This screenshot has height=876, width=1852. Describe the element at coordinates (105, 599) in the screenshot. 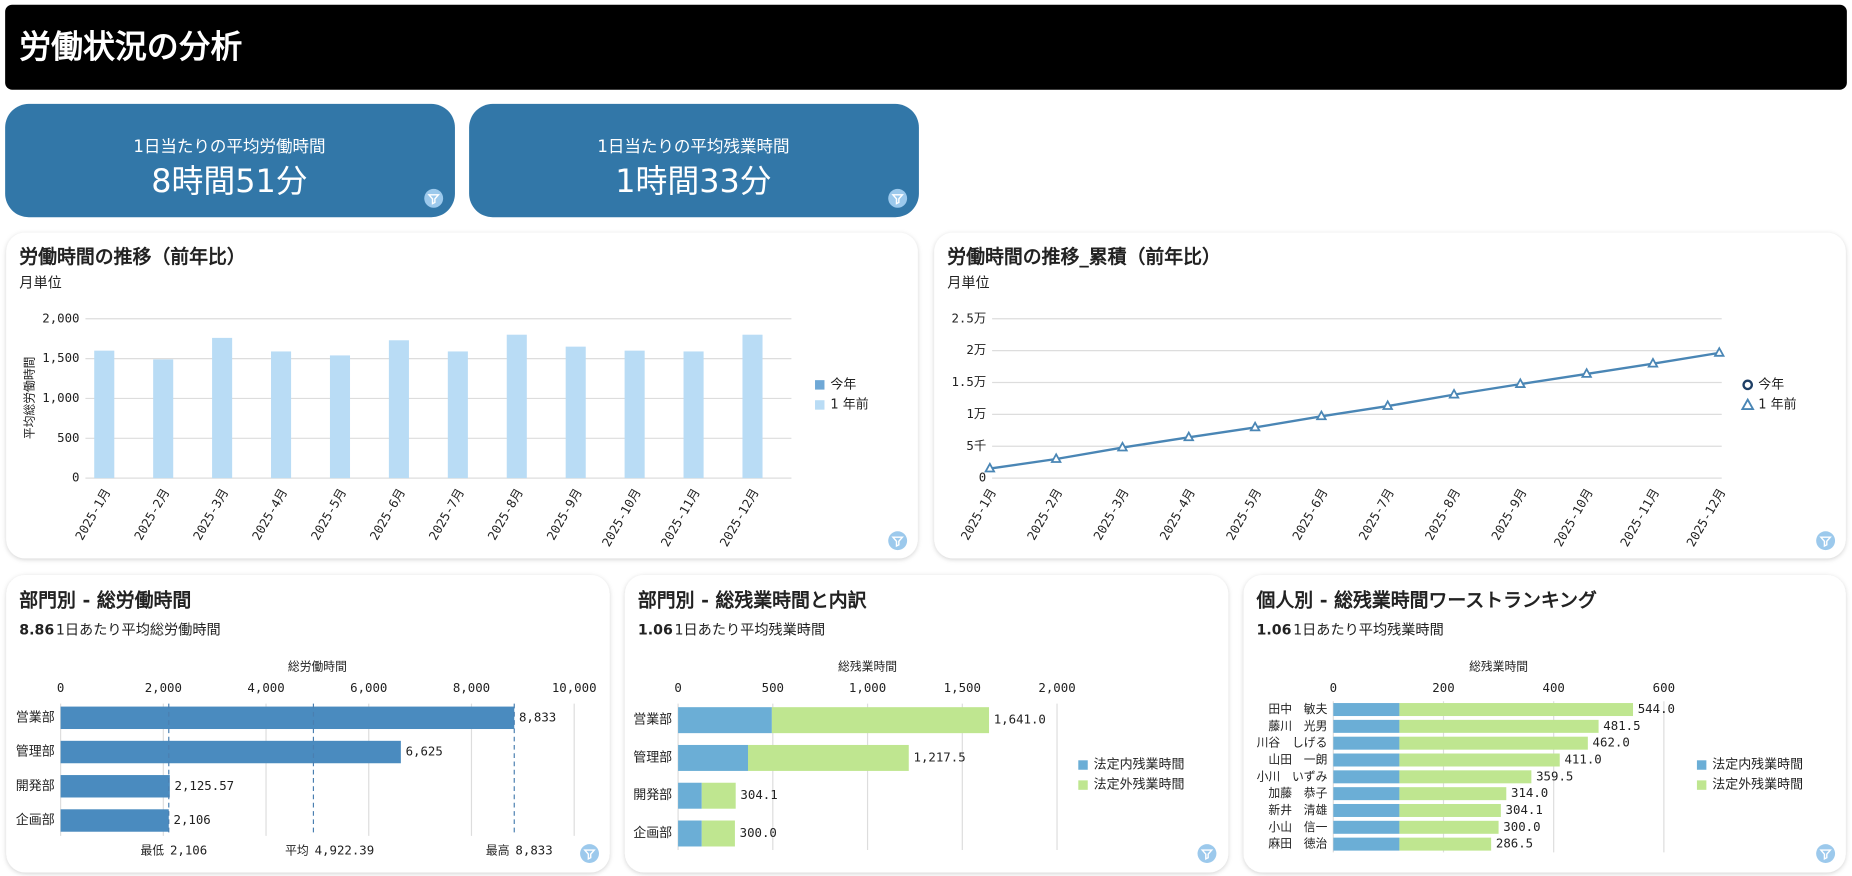

I see `chart-title: 部門別 - 総労働時間` at that location.